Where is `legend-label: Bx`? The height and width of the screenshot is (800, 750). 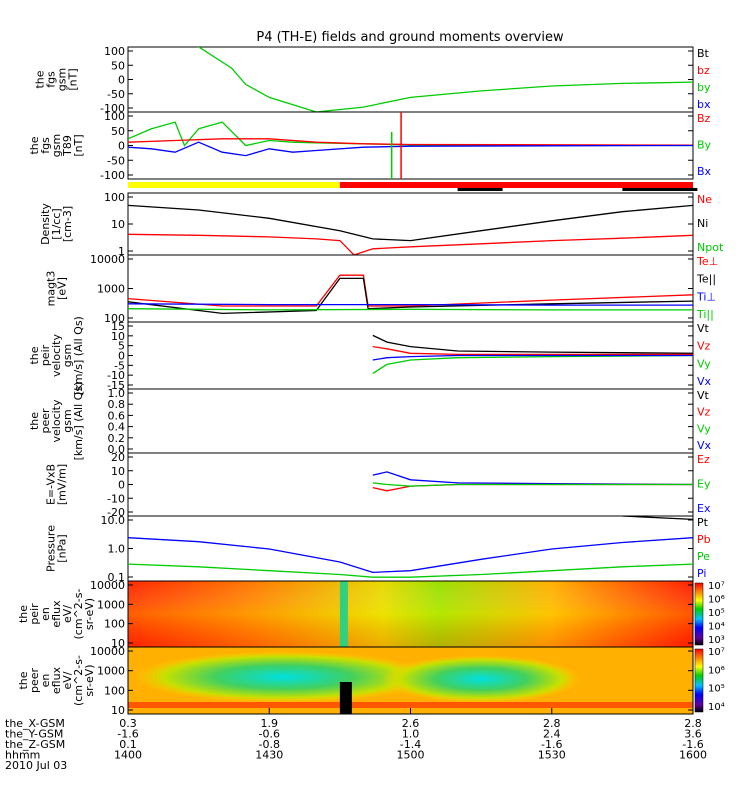
legend-label: Bx is located at coordinates (704, 171).